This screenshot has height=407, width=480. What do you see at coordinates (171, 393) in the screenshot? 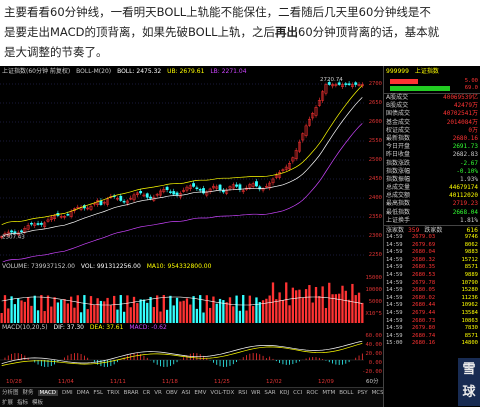
I see `indicator-tab: OBV` at bounding box center [171, 393].